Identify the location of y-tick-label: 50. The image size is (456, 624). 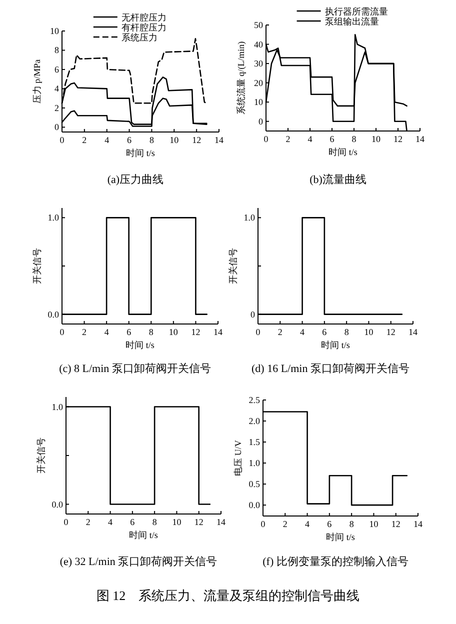
(259, 25).